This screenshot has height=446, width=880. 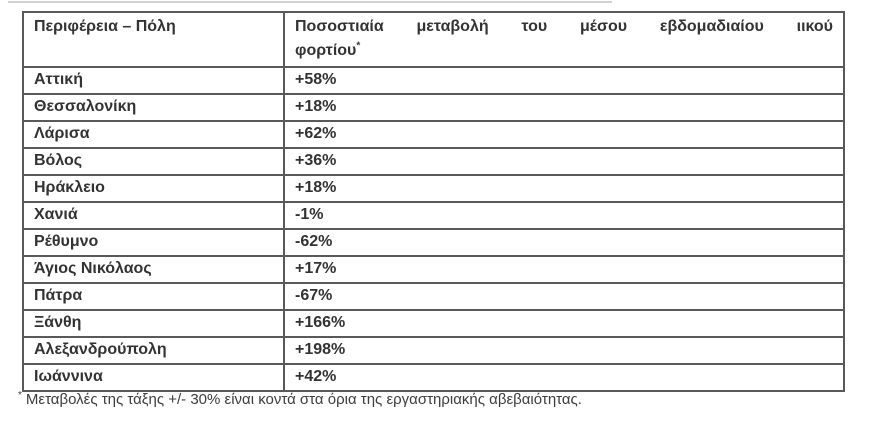 I want to click on change-cell: +36%, so click(x=564, y=161).